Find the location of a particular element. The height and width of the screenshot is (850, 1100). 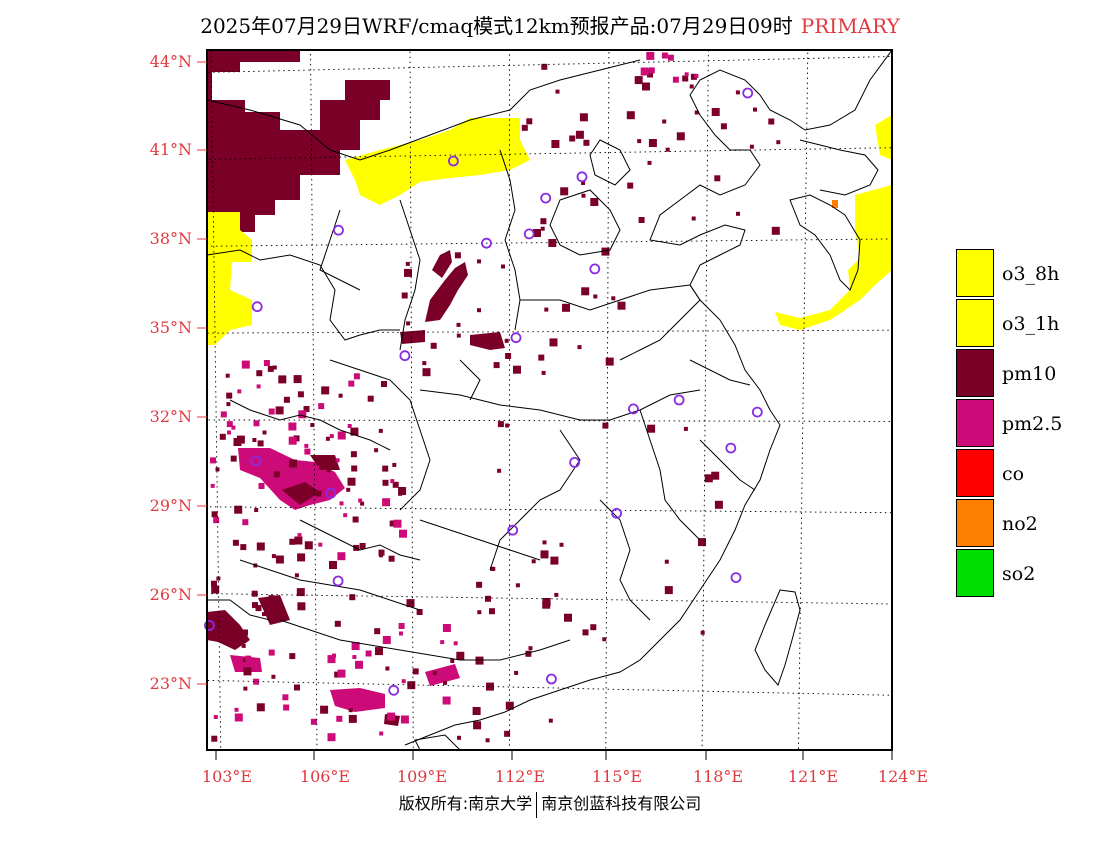

longitude-label: 118°E is located at coordinates (718, 776).